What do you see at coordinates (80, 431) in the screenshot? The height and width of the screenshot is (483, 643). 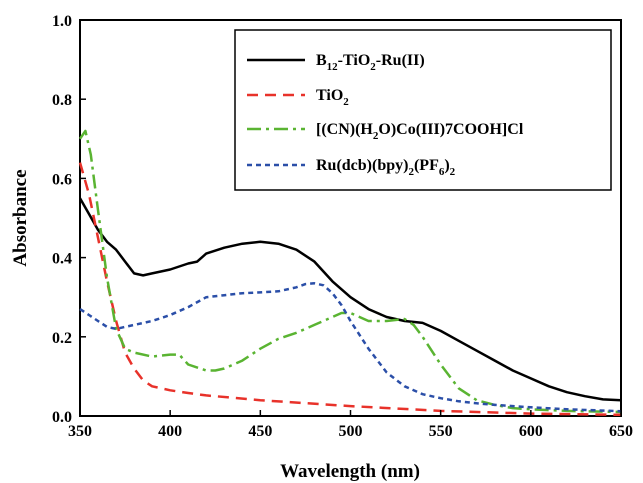 I see `x-tick-label: 350` at bounding box center [80, 431].